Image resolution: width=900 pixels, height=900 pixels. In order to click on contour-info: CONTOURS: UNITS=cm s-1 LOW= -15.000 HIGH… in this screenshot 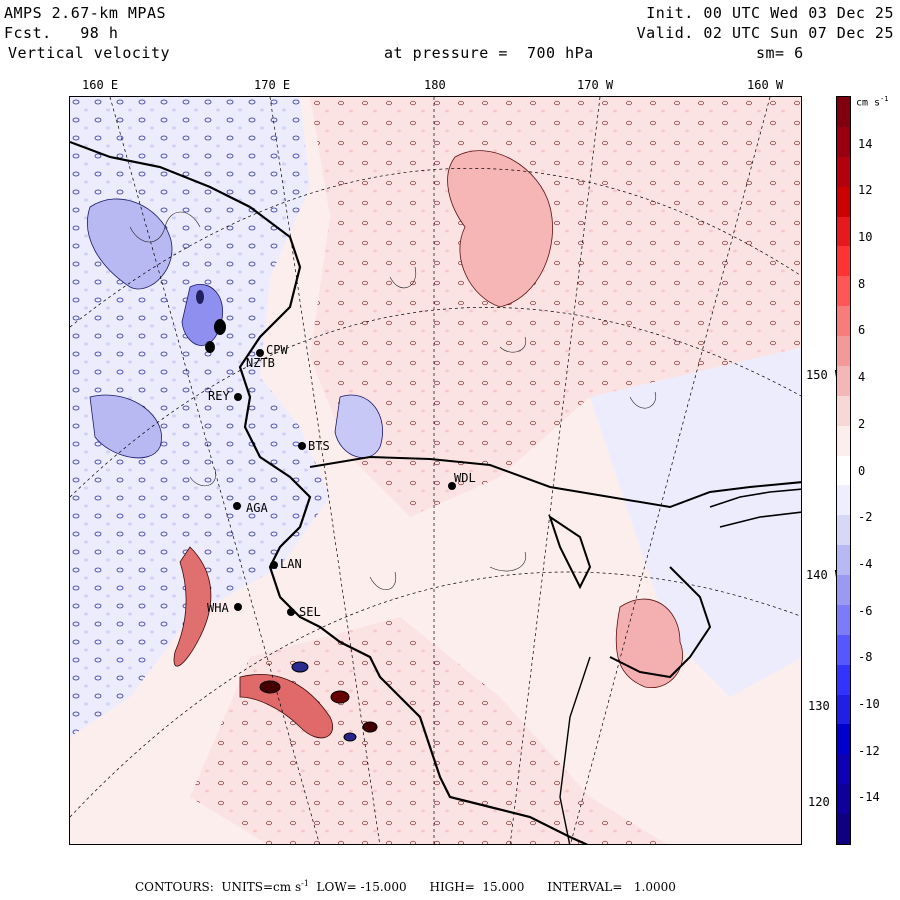, I will do `click(405, 886)`.